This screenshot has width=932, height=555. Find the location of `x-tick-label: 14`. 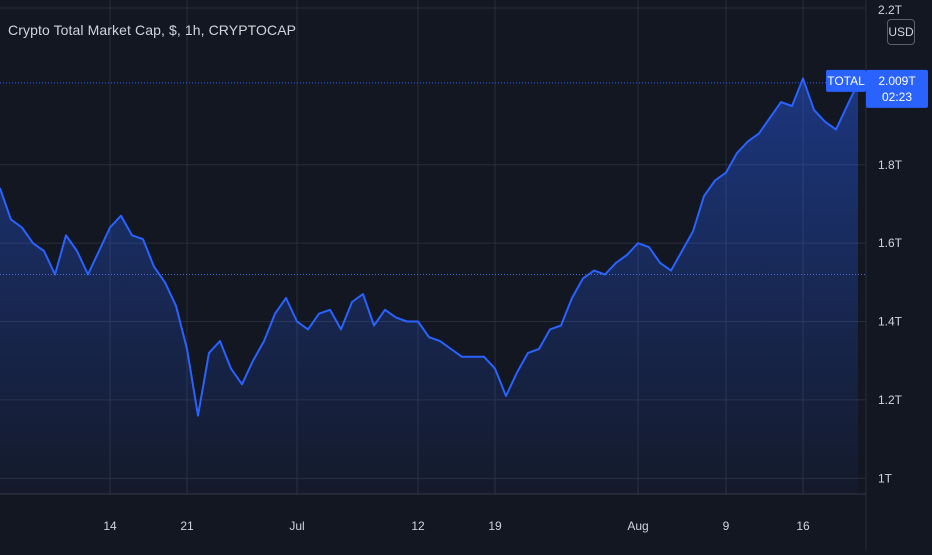

x-tick-label: 14 is located at coordinates (110, 526).